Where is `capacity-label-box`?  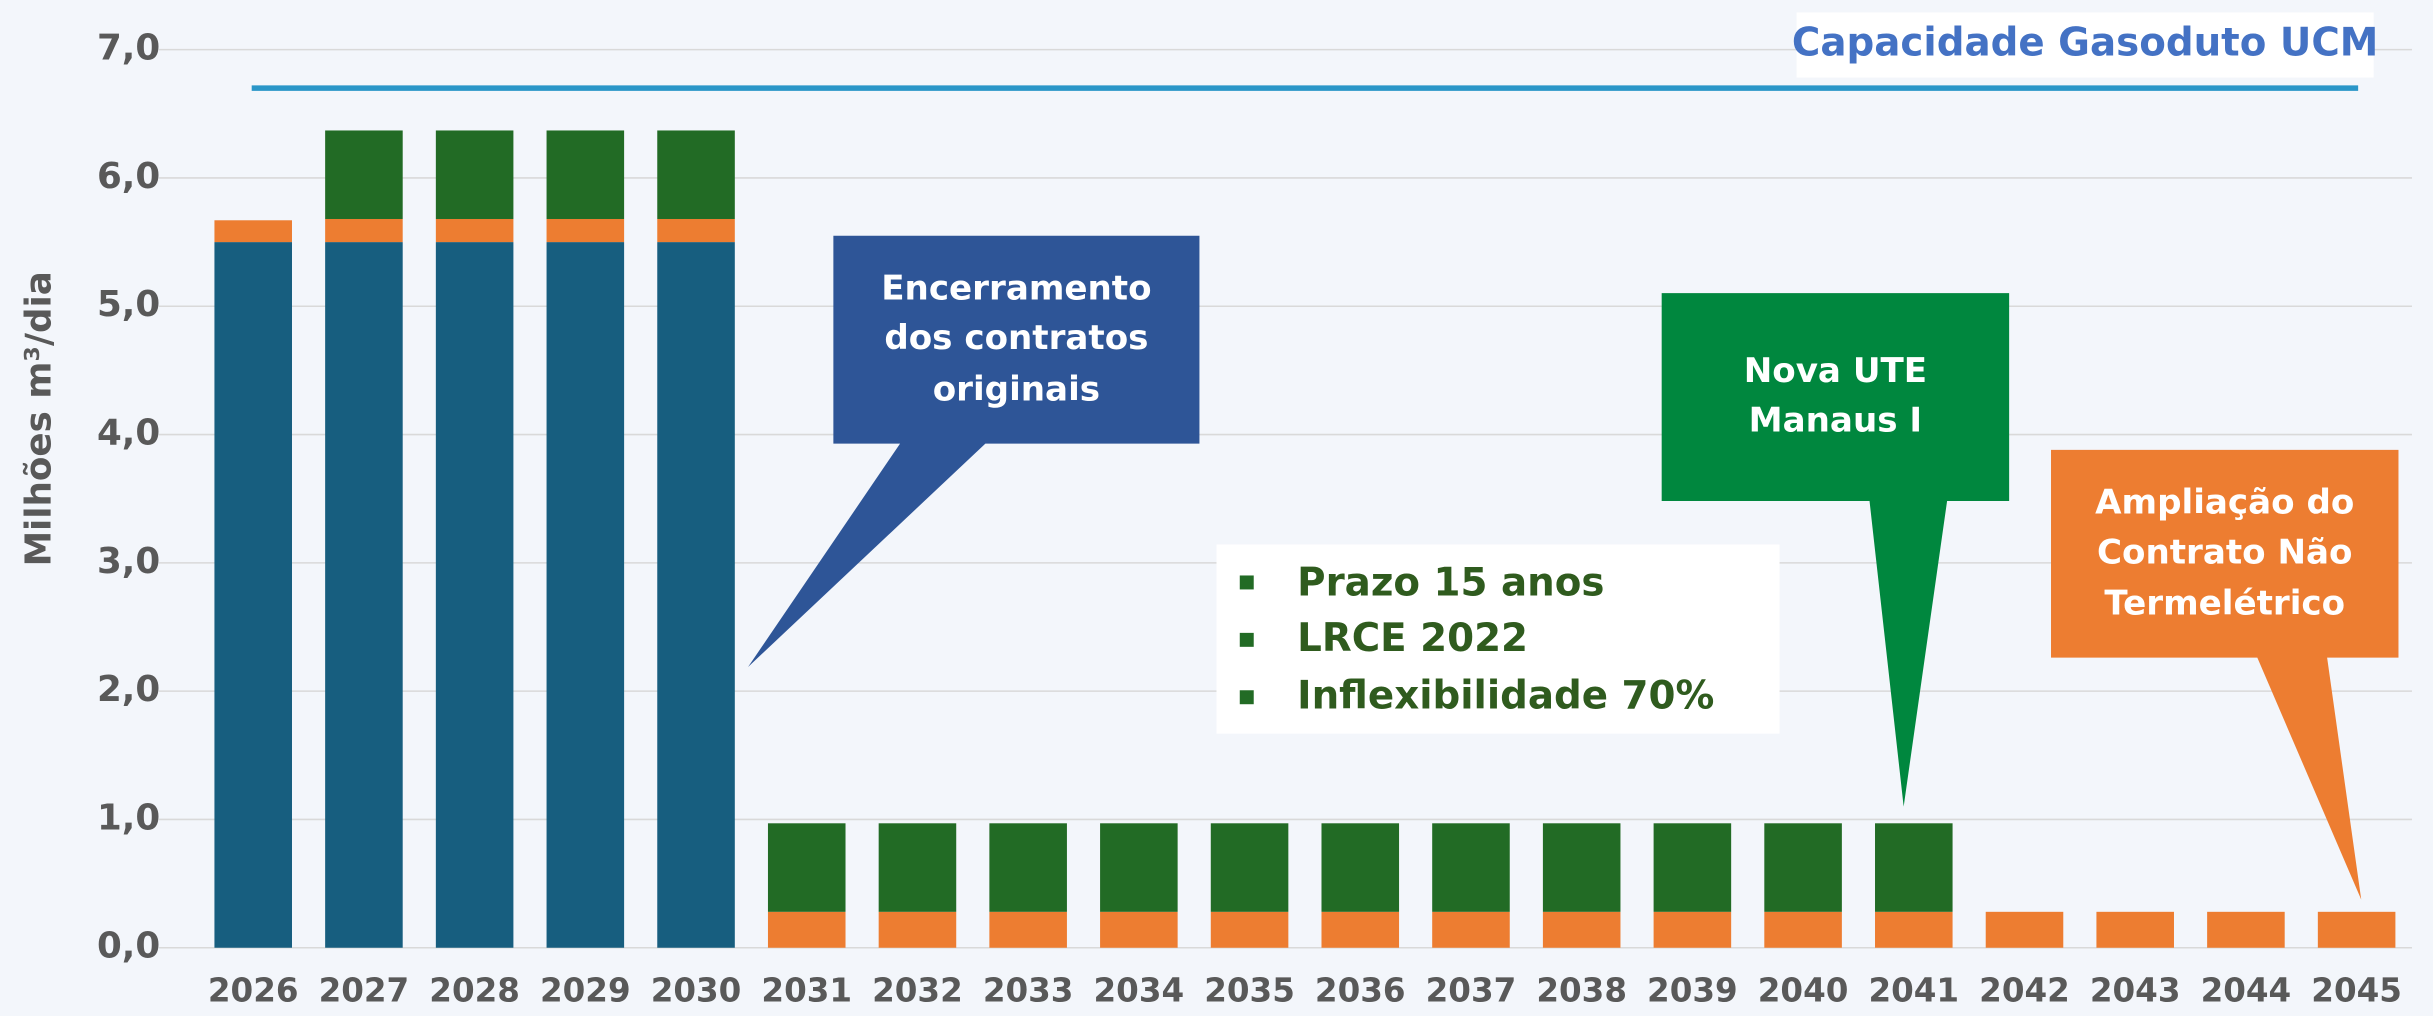
capacity-label-box is located at coordinates (2085, 45).